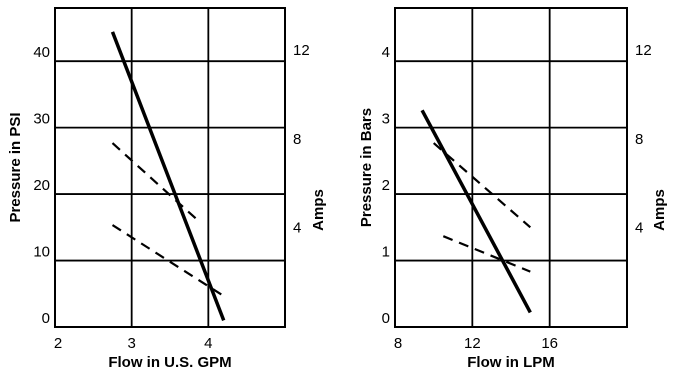 This screenshot has width=677, height=372. Describe the element at coordinates (386, 119) in the screenshot. I see `y-tick-label: 3` at that location.